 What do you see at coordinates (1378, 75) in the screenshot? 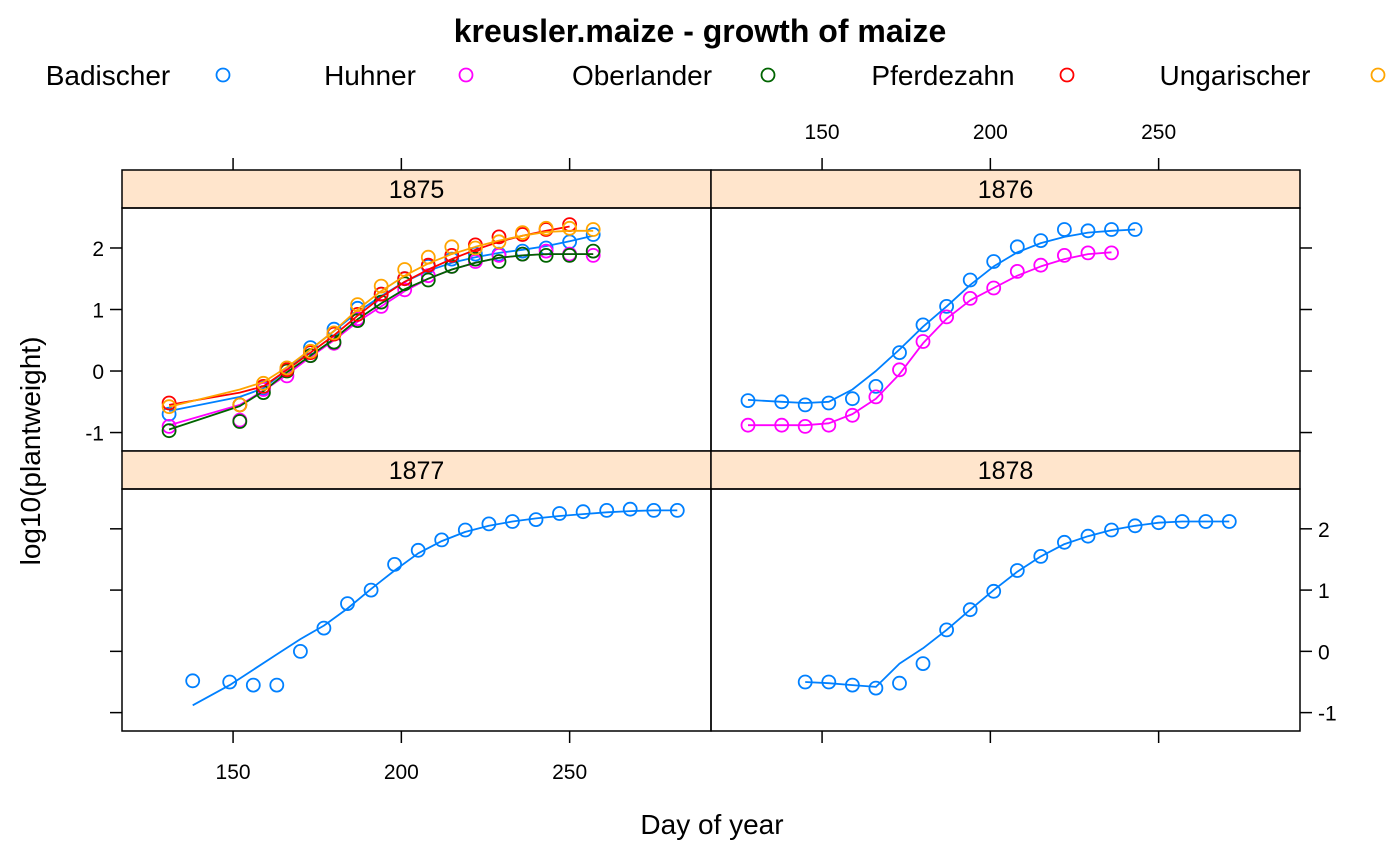
I see `legend-marker-ungarischer` at bounding box center [1378, 75].